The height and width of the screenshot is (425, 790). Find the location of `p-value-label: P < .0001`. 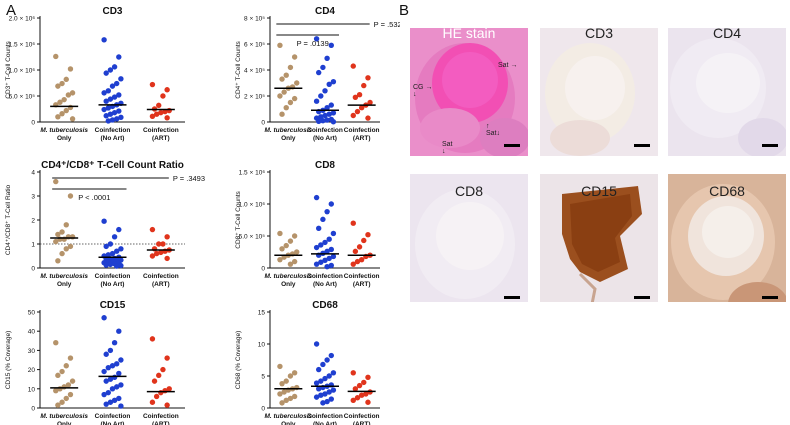

p-value-label: P < .0001 is located at coordinates (94, 197).